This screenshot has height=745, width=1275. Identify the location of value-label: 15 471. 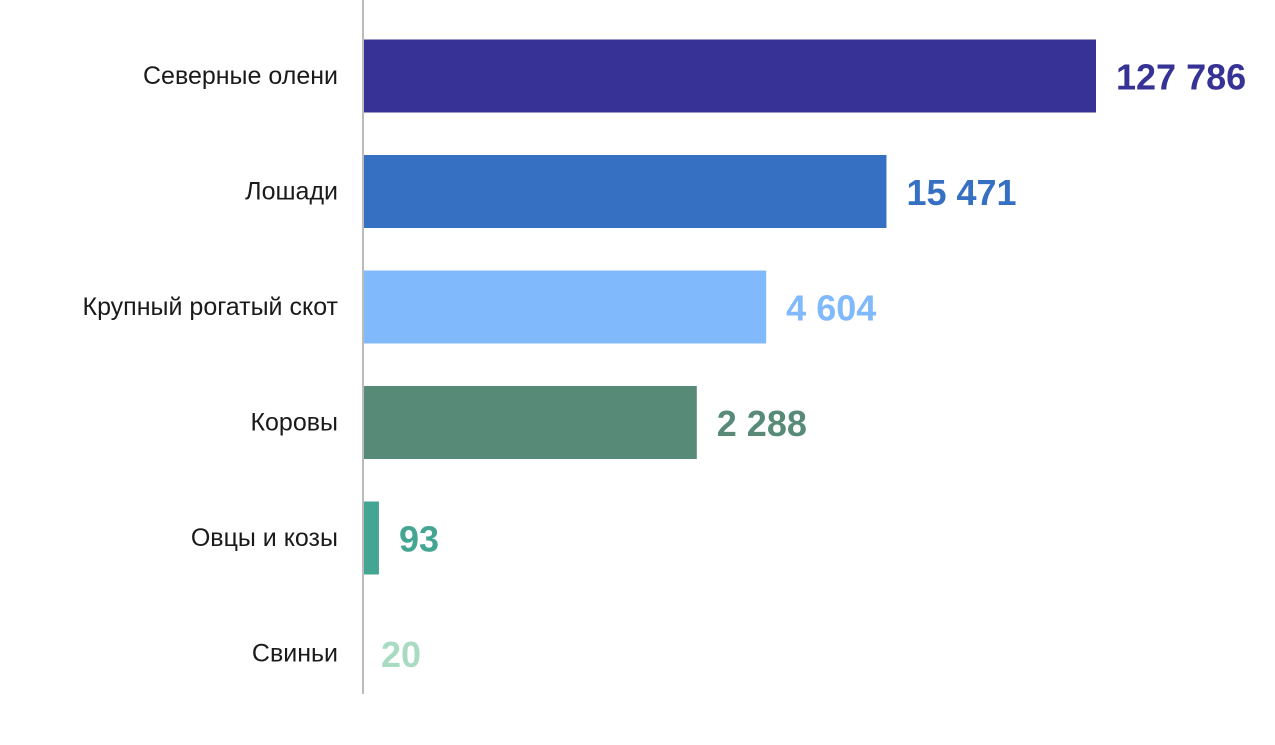
(961, 192).